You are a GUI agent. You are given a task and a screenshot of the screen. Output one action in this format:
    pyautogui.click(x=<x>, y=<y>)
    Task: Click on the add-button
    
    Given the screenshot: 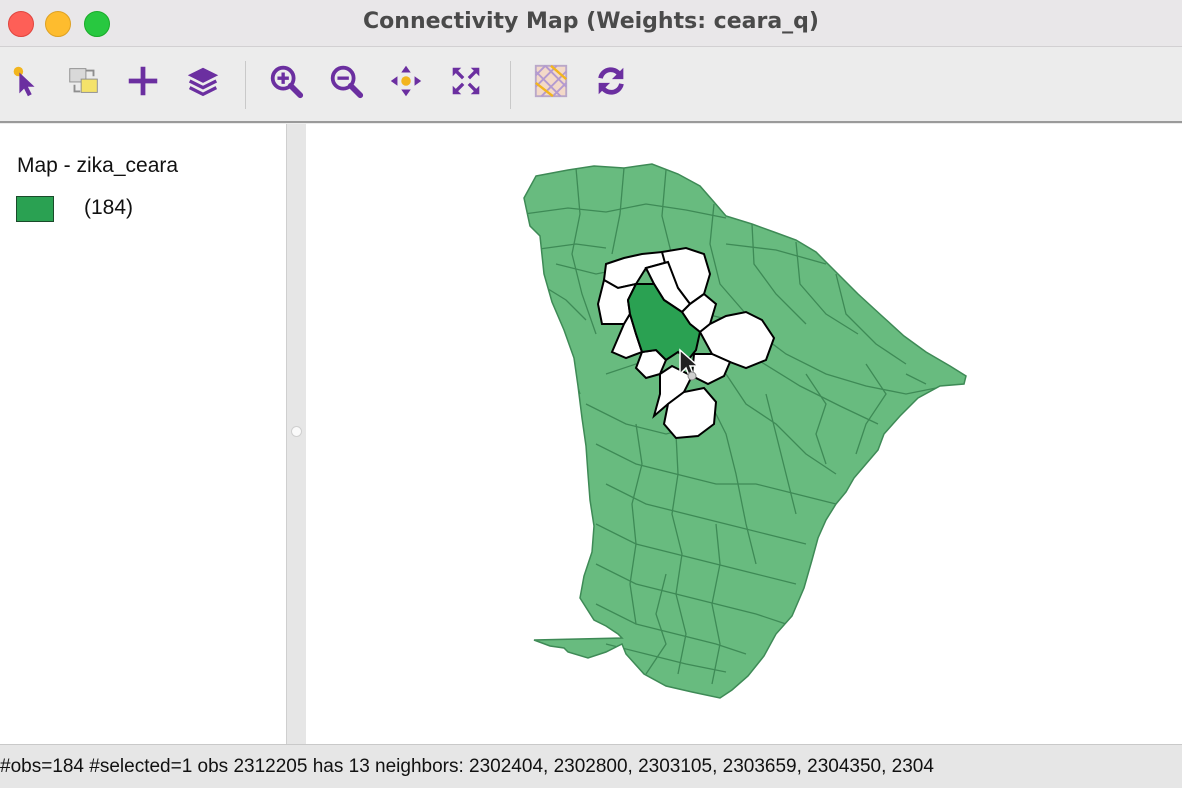 What is the action you would take?
    pyautogui.click(x=143, y=81)
    